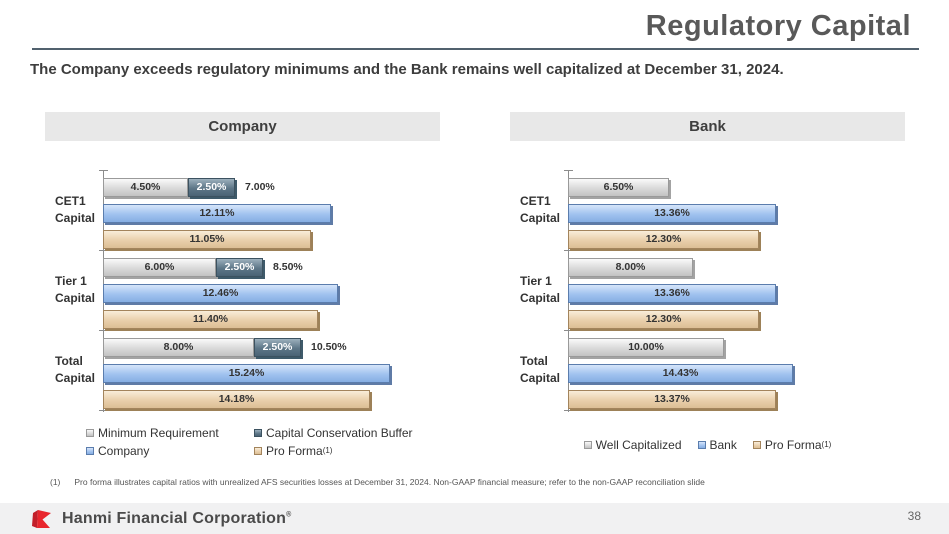  I want to click on bar-pro-forma: 13.37%, so click(672, 399).